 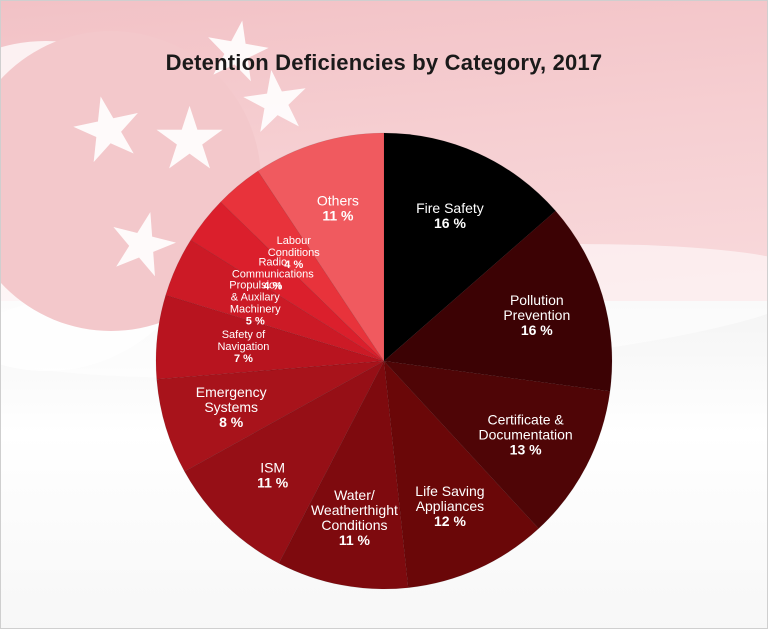 I want to click on slice-label-line: Others, so click(x=338, y=201).